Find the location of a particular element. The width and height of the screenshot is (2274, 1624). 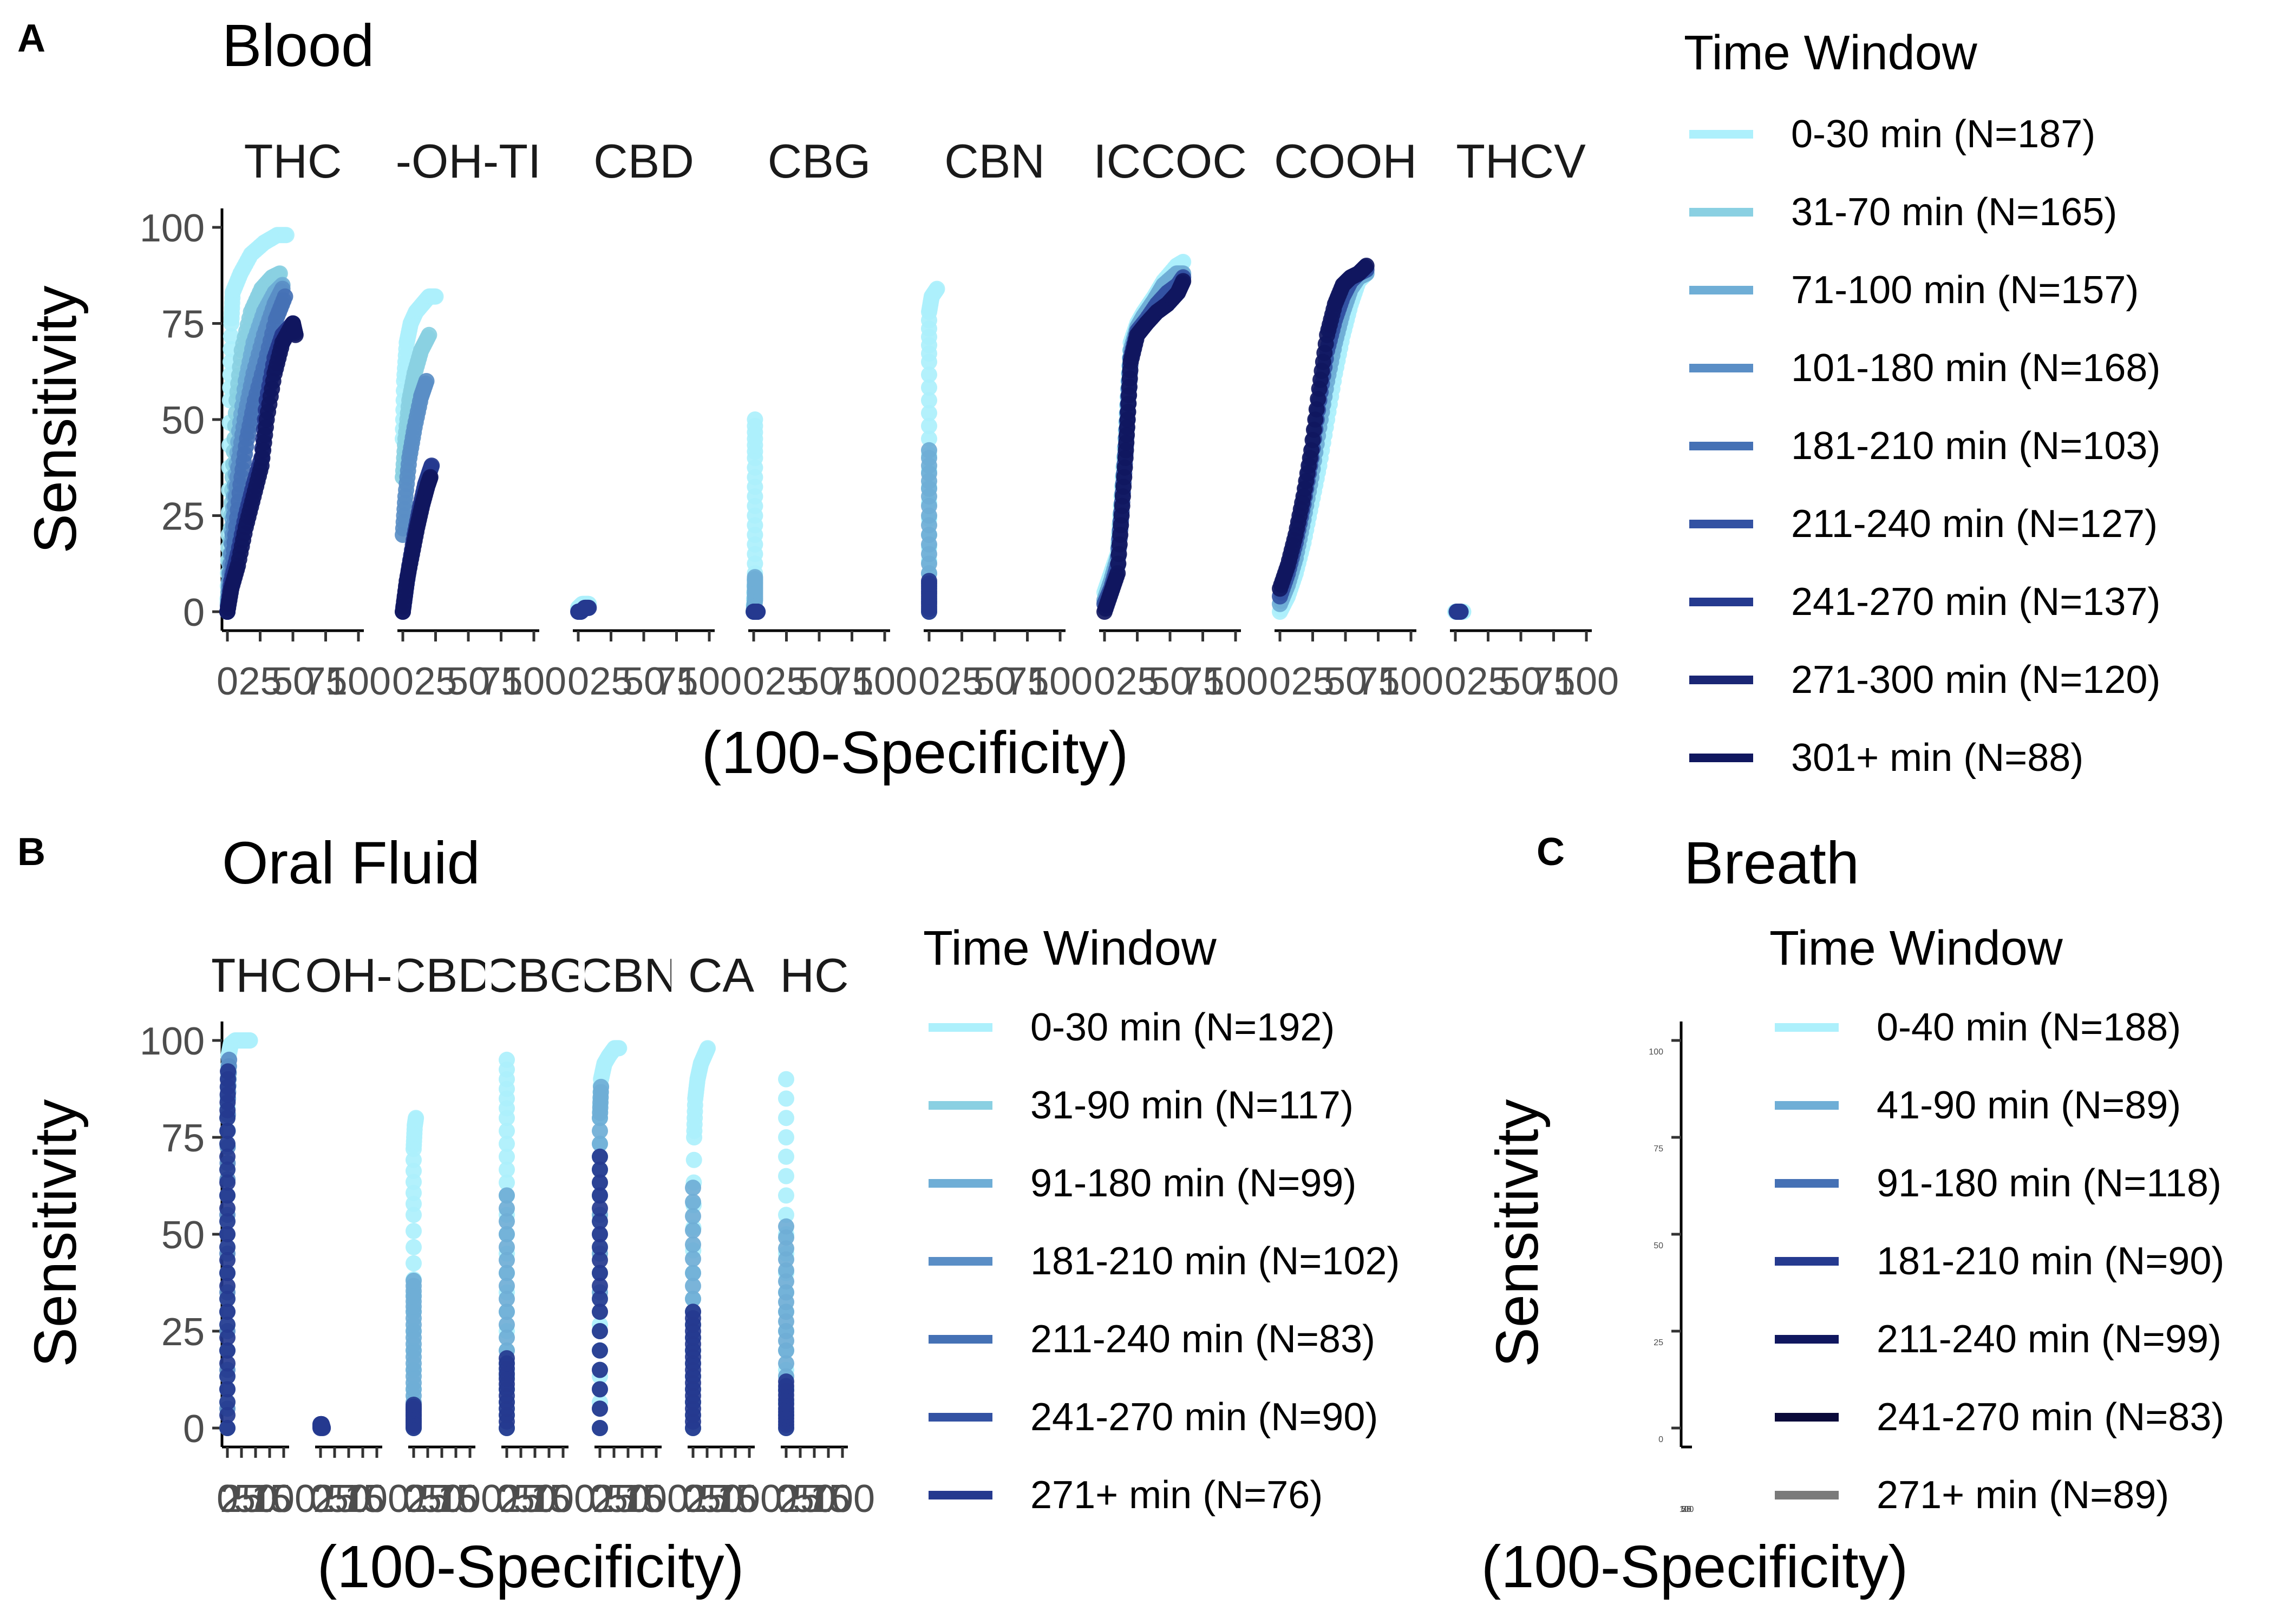

facet-strip-label: THC is located at coordinates (293, 161).